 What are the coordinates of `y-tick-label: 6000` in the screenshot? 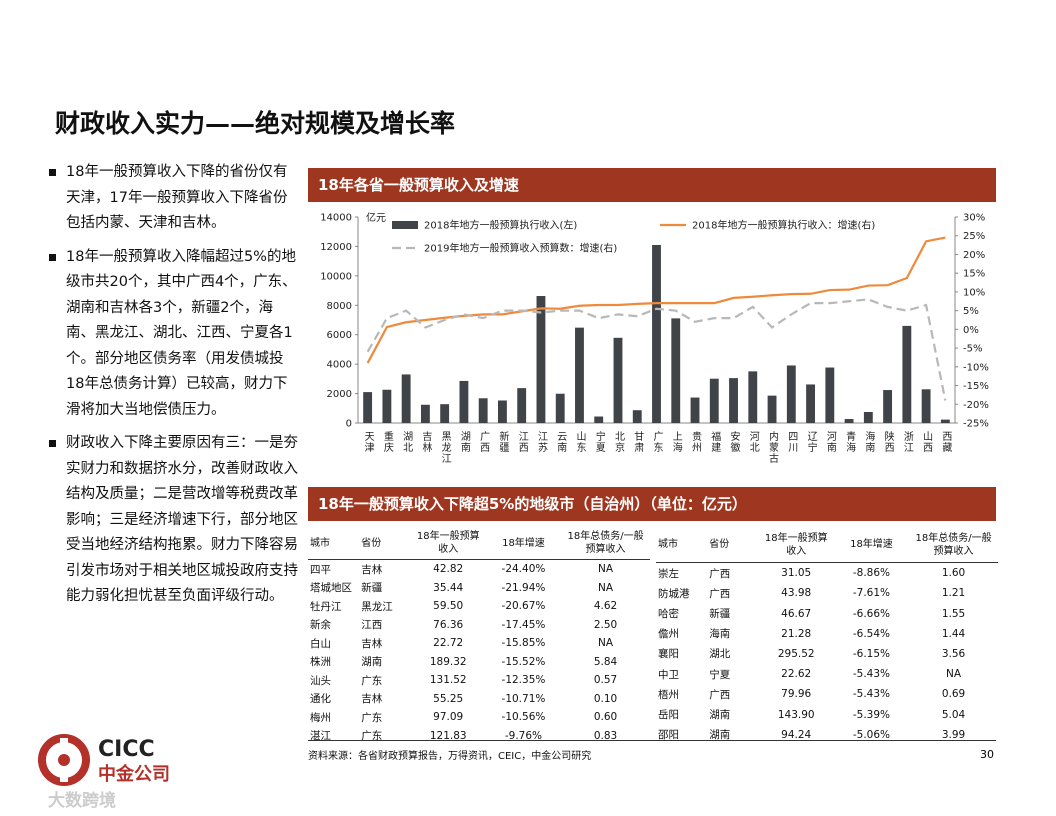 It's located at (339, 335).